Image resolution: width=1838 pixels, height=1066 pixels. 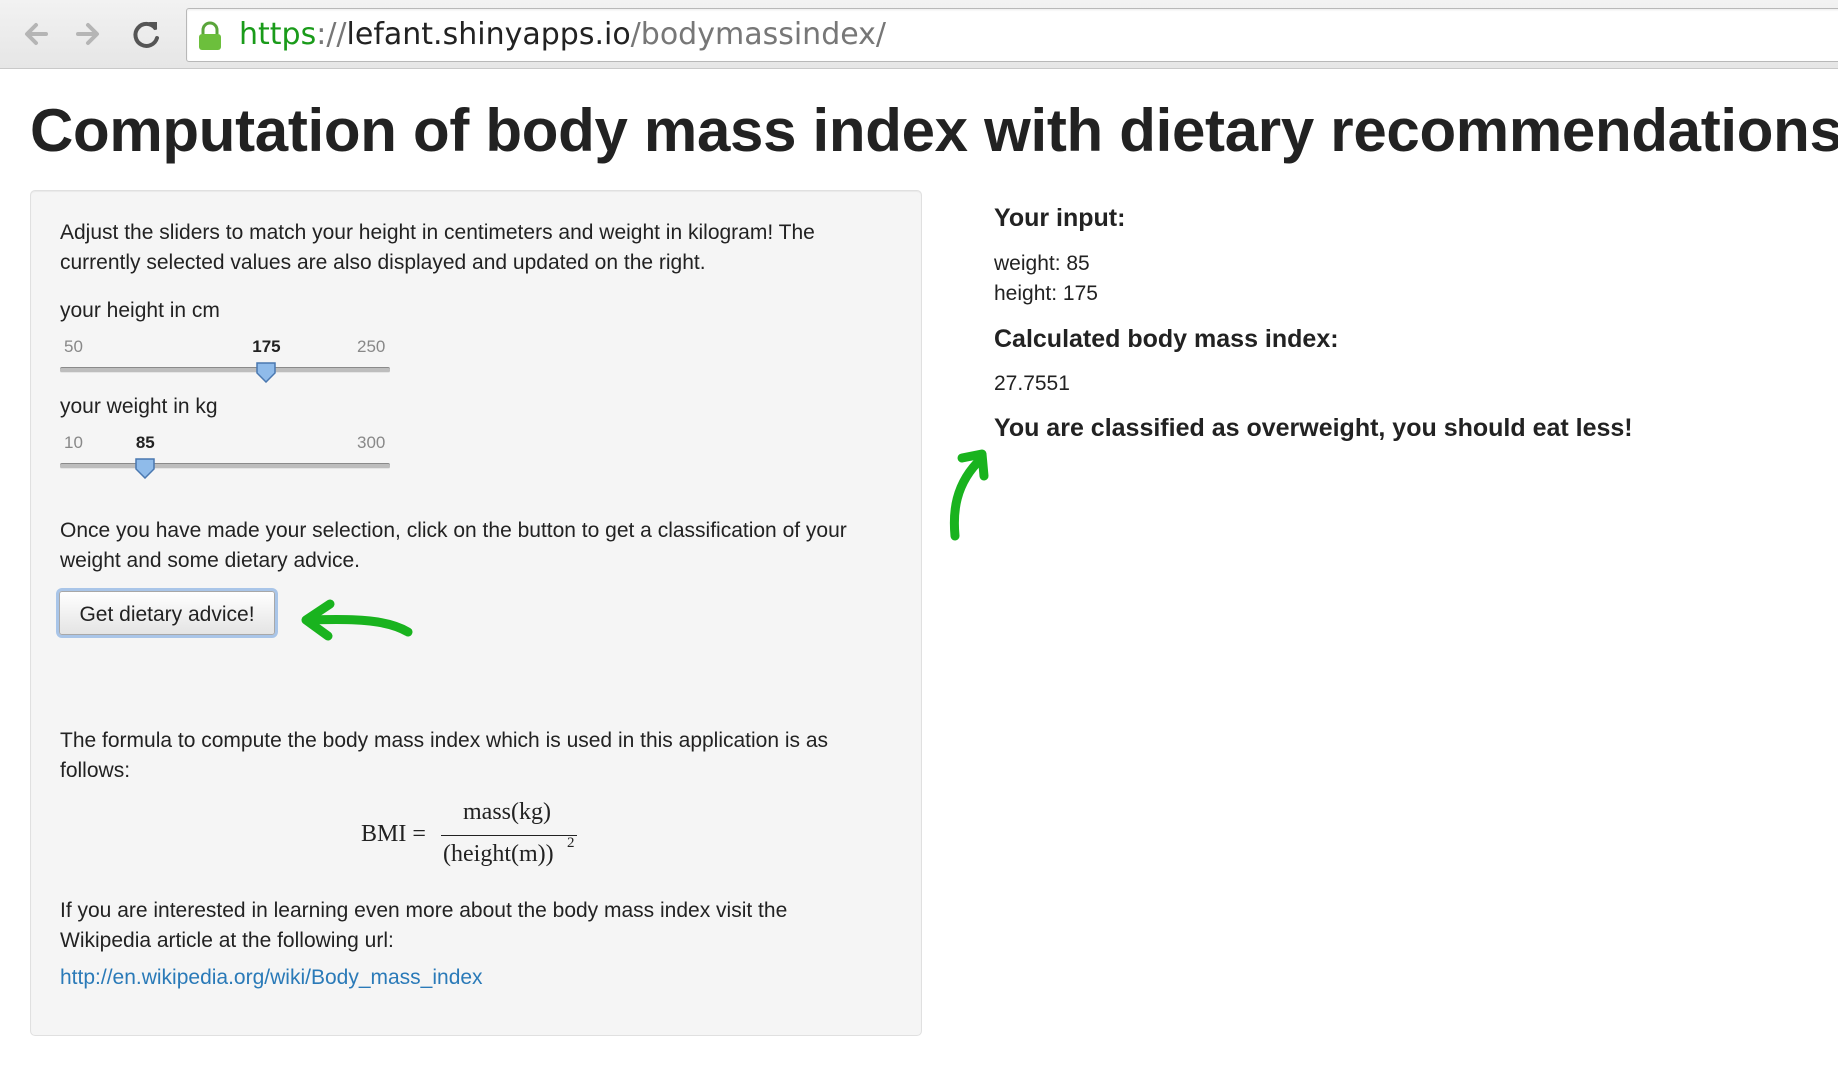 I want to click on weight-slider-label: your weight in kg, so click(x=139, y=406).